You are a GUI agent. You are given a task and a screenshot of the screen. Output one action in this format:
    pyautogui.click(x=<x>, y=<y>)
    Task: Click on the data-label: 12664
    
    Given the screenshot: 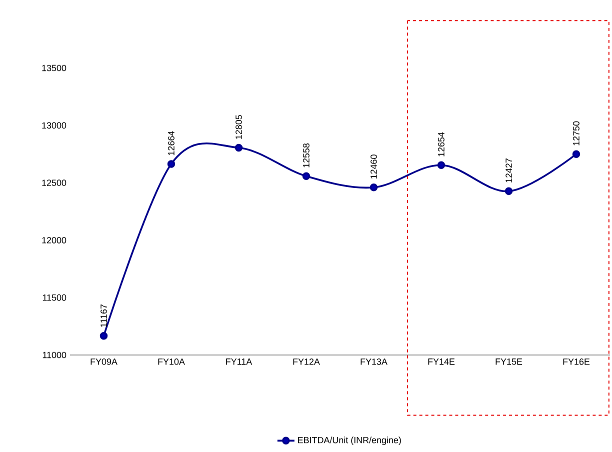 What is the action you would take?
    pyautogui.click(x=171, y=143)
    